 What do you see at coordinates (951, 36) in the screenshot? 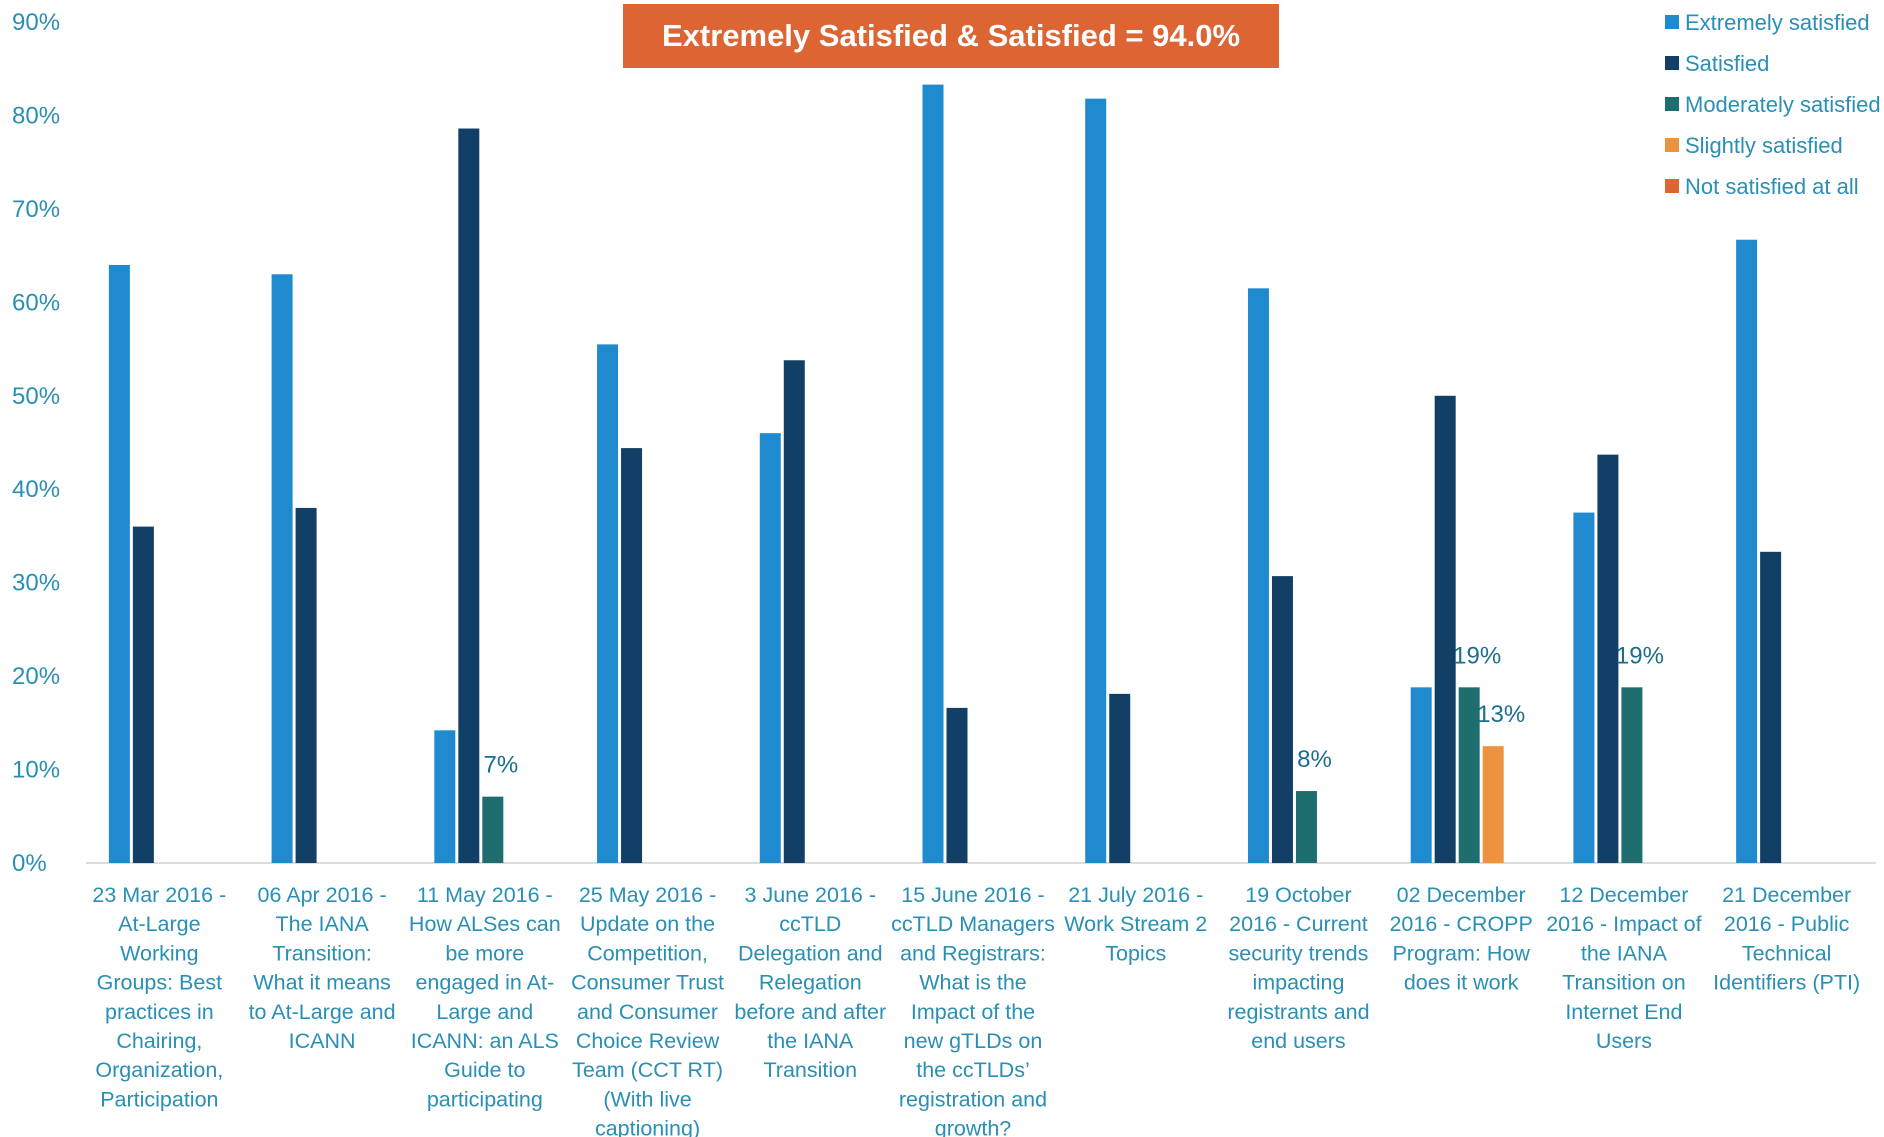
I see `summary-banner: Extremely Satisfied & Satisfied = 94.0%` at bounding box center [951, 36].